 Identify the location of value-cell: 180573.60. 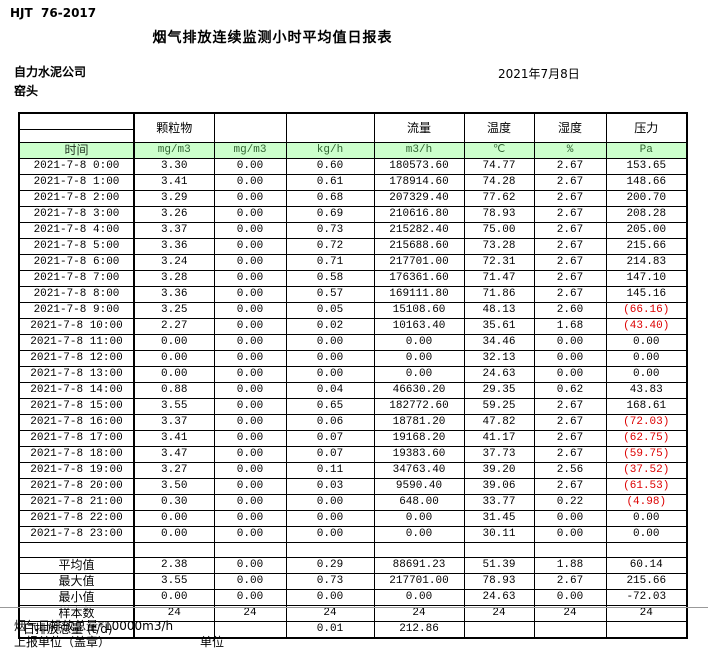
(419, 166).